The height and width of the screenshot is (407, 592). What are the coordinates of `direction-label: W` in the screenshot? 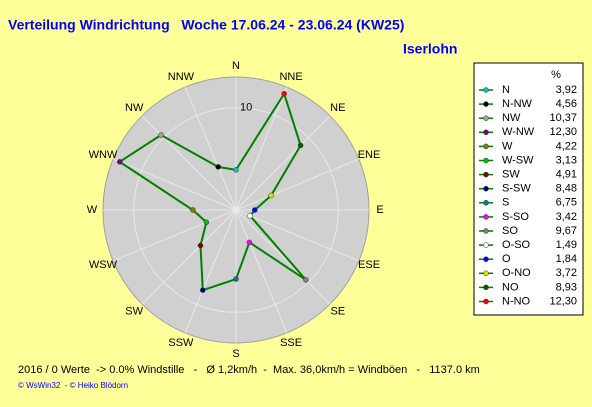 It's located at (92, 210).